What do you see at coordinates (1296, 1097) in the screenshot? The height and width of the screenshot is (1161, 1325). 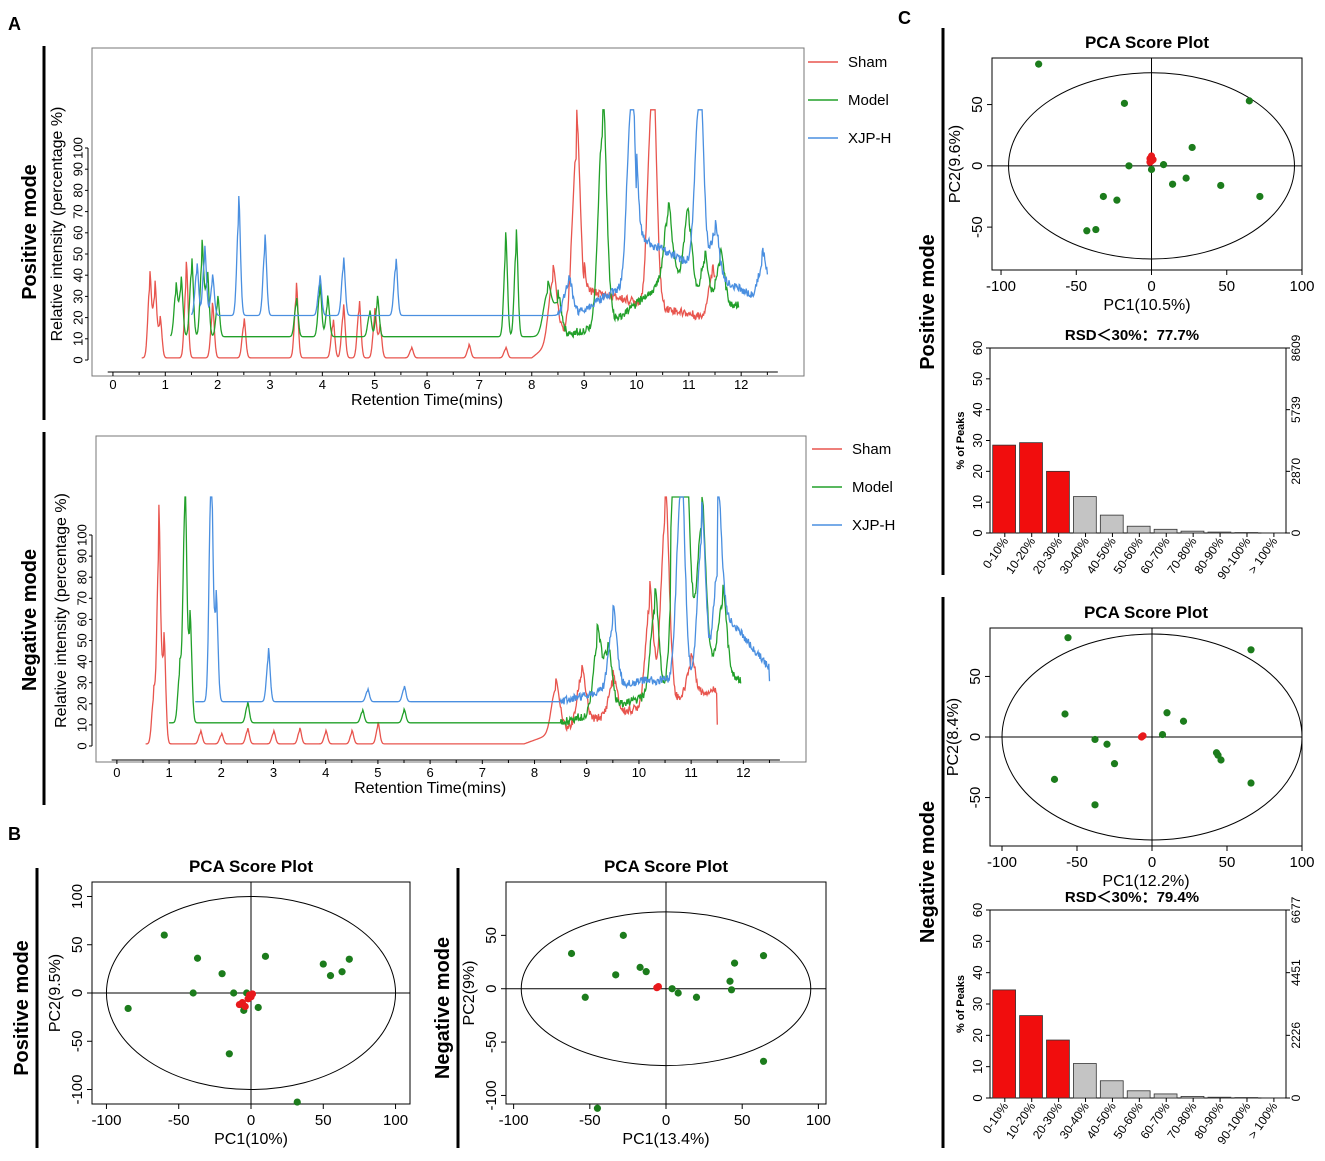 I see `y2-tick-label: 0` at bounding box center [1296, 1097].